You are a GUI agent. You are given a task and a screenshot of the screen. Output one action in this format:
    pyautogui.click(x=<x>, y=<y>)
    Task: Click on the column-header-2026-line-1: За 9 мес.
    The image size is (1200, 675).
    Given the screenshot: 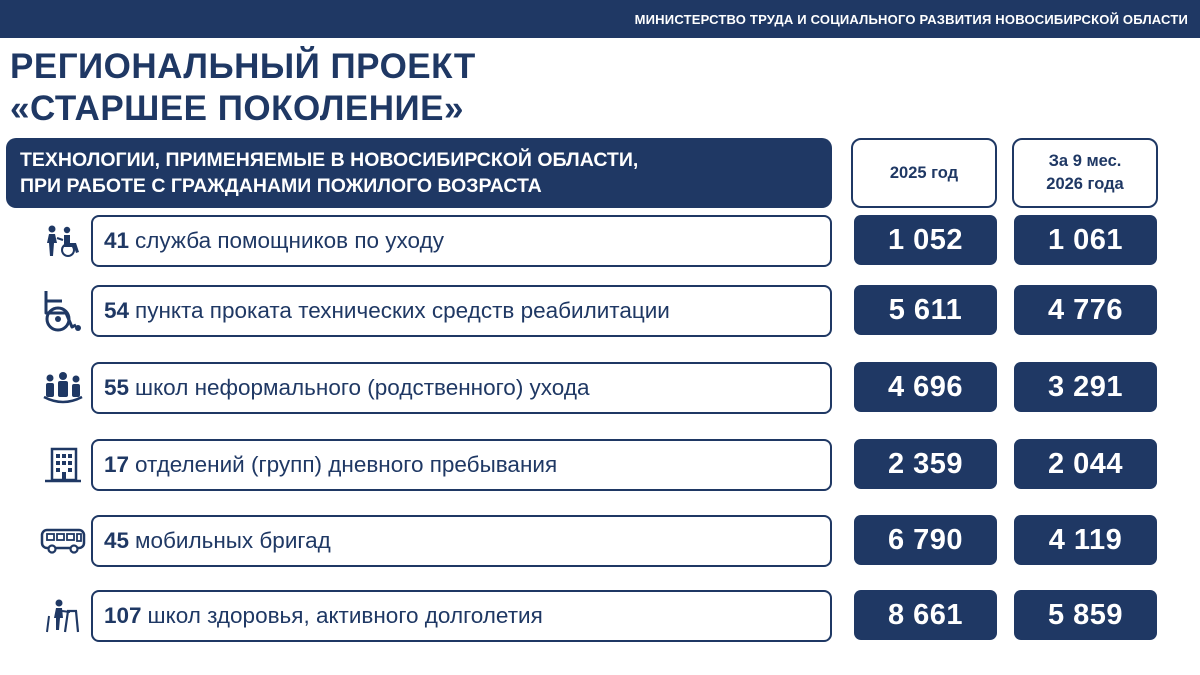 What is the action you would take?
    pyautogui.click(x=1085, y=161)
    